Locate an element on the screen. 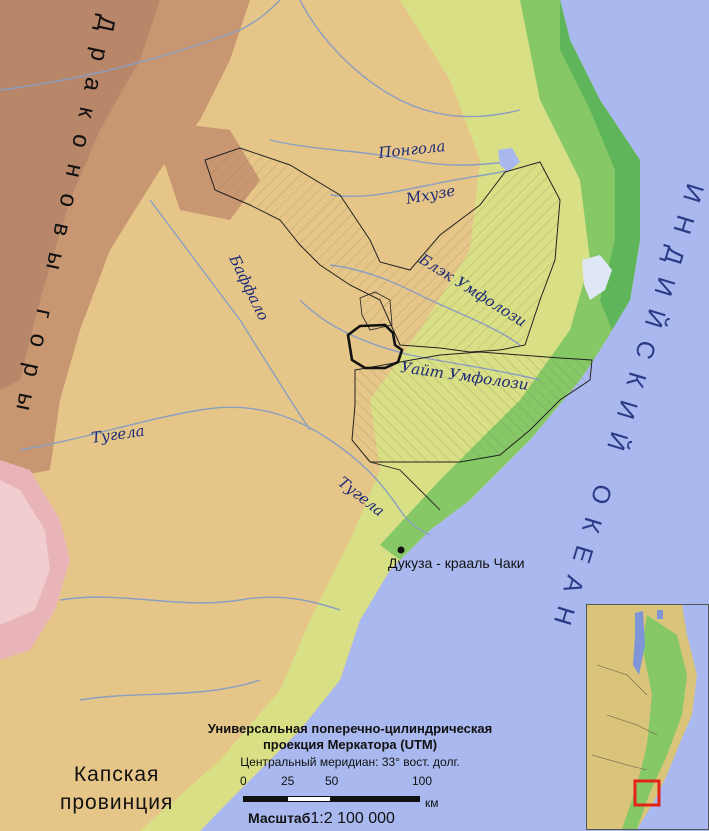 This screenshot has width=709, height=831. scale-bar-seg2 is located at coordinates (309, 799).